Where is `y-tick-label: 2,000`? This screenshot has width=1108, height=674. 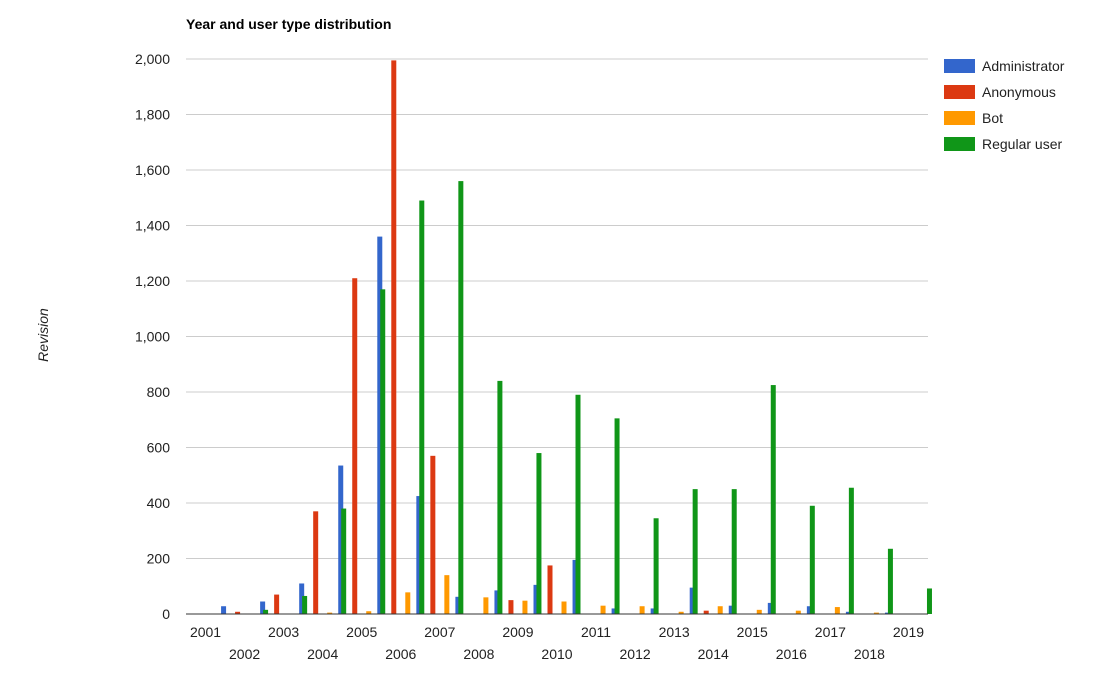
y-tick-label: 2,000 is located at coordinates (152, 59).